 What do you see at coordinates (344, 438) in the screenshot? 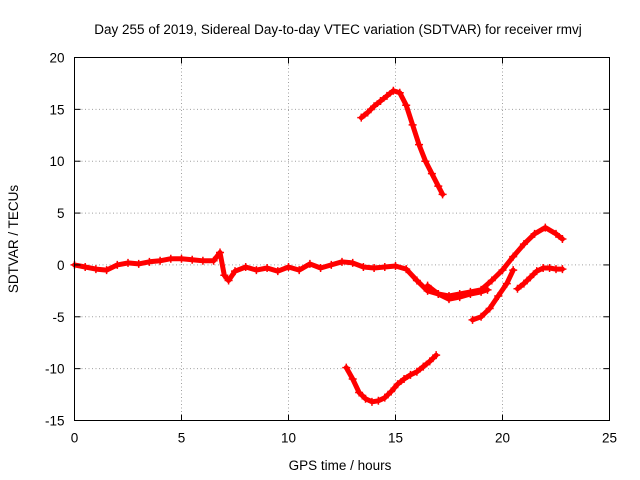
I see `x-tick-labels: 0 5 10 15 20 25` at bounding box center [344, 438].